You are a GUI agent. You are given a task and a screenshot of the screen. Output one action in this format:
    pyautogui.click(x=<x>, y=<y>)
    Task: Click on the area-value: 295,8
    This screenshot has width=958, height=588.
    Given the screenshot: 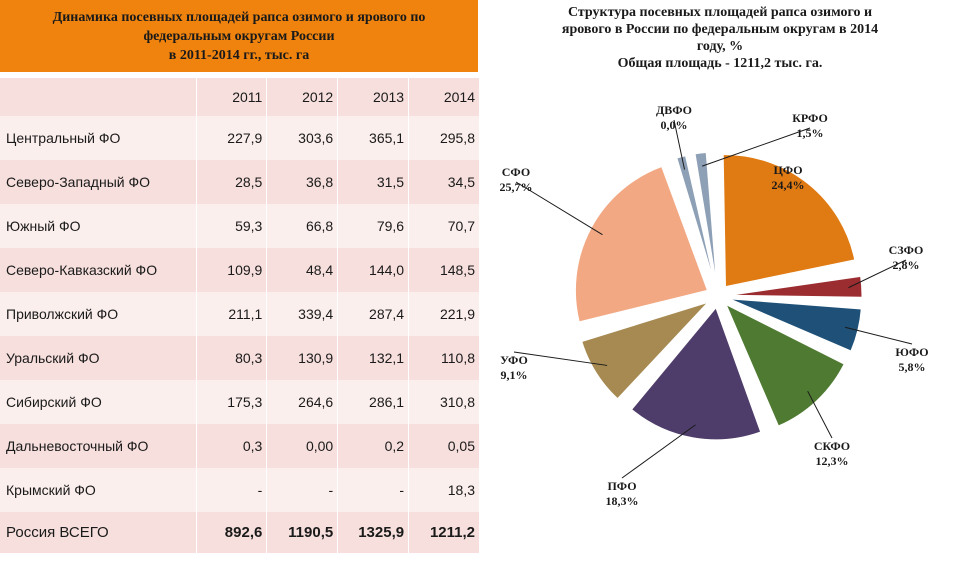 What is the action you would take?
    pyautogui.click(x=444, y=138)
    